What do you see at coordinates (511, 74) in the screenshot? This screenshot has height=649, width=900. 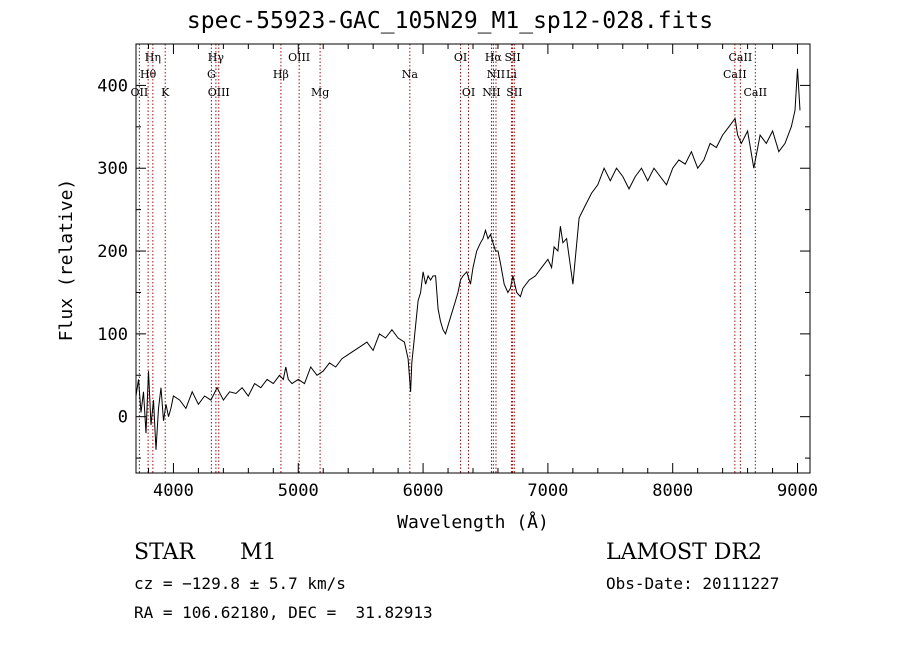 I see `line-marker-label-16: Li` at bounding box center [511, 74].